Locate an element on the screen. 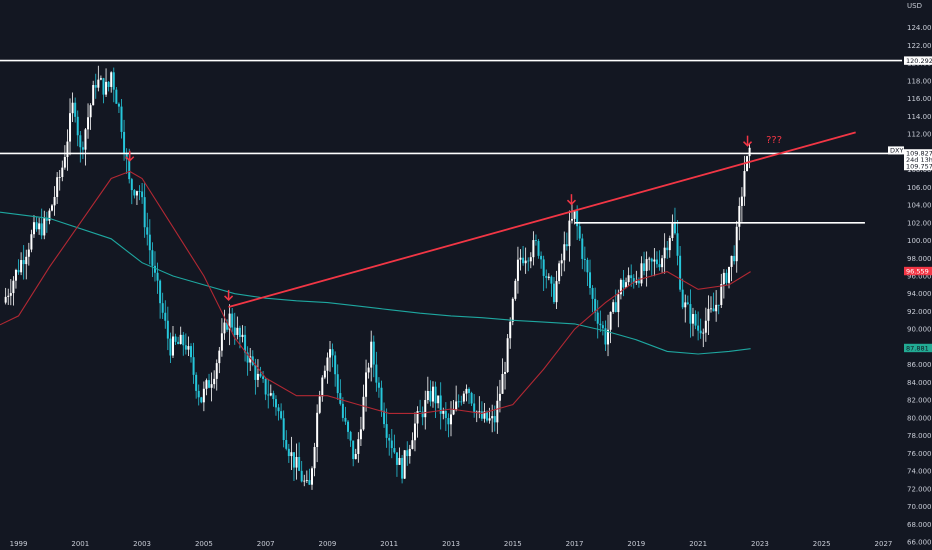  x-tick-label: 2025 is located at coordinates (822, 544).